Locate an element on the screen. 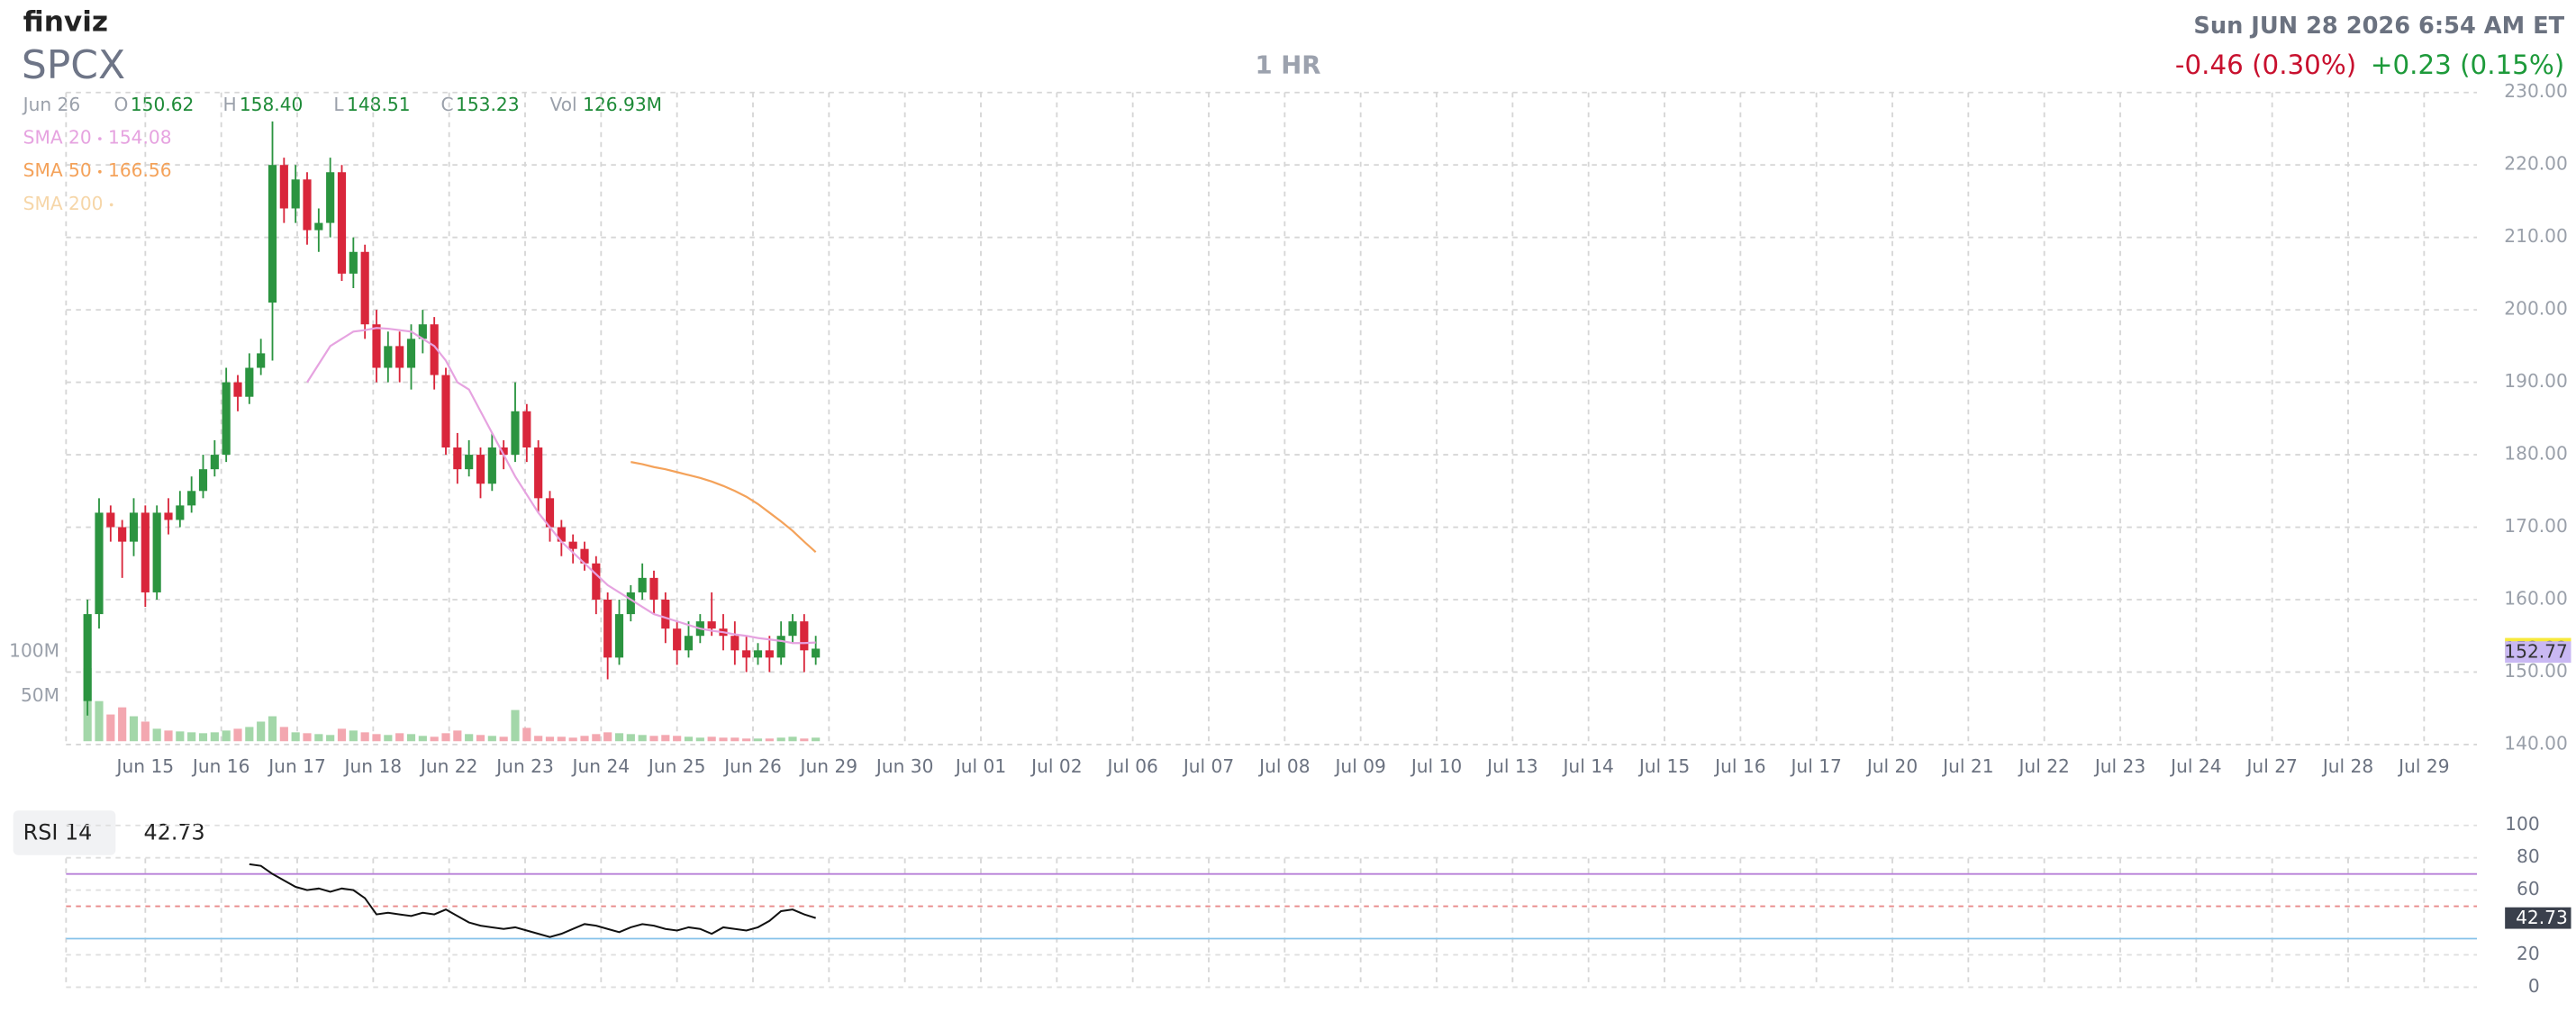 The width and height of the screenshot is (2576, 1012). rsi-badge is located at coordinates (2538, 918).